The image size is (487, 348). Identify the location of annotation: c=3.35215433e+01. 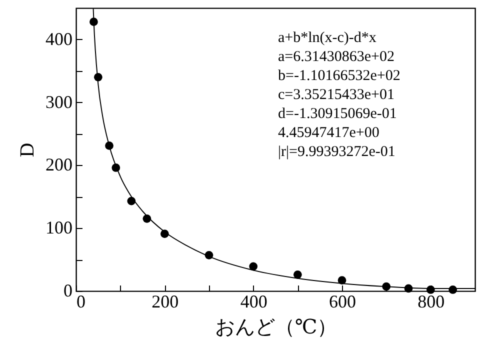
(336, 95).